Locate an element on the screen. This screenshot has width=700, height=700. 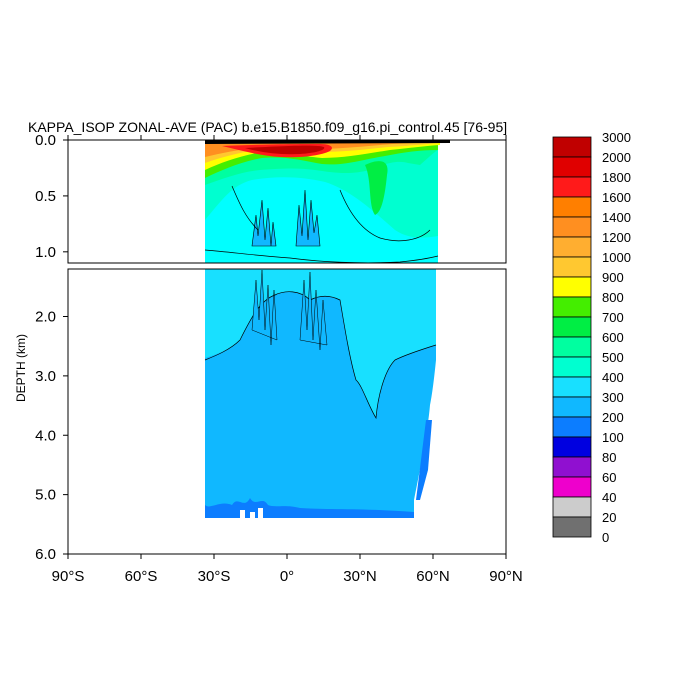
colorbar-label: 0 is located at coordinates (605, 537).